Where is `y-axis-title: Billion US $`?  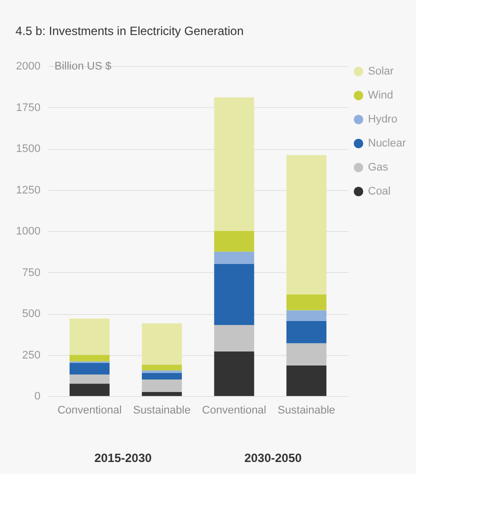 y-axis-title: Billion US $ is located at coordinates (83, 66).